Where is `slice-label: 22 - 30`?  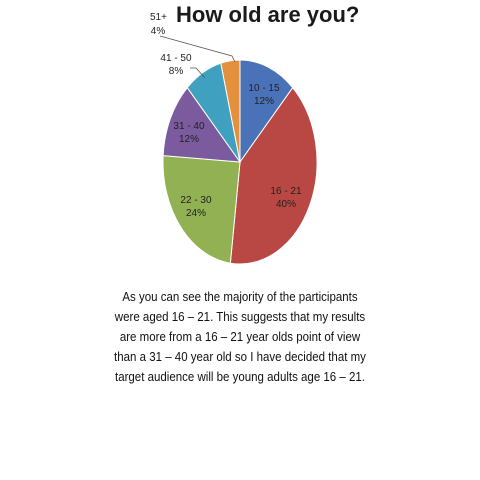
slice-label: 22 - 30 is located at coordinates (196, 200).